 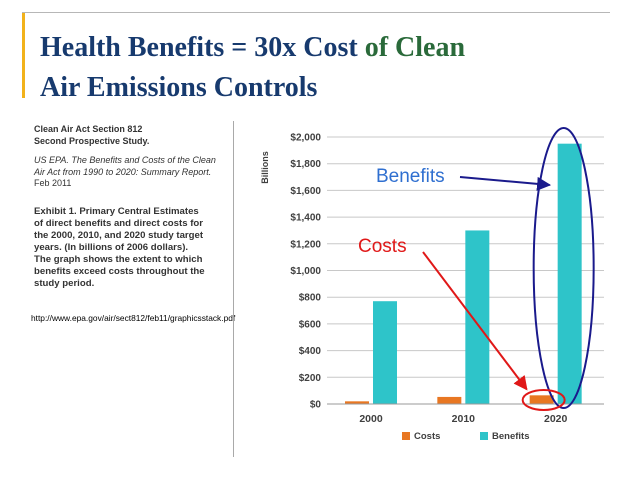 I want to click on x-tick-label: 2000, so click(x=371, y=419).